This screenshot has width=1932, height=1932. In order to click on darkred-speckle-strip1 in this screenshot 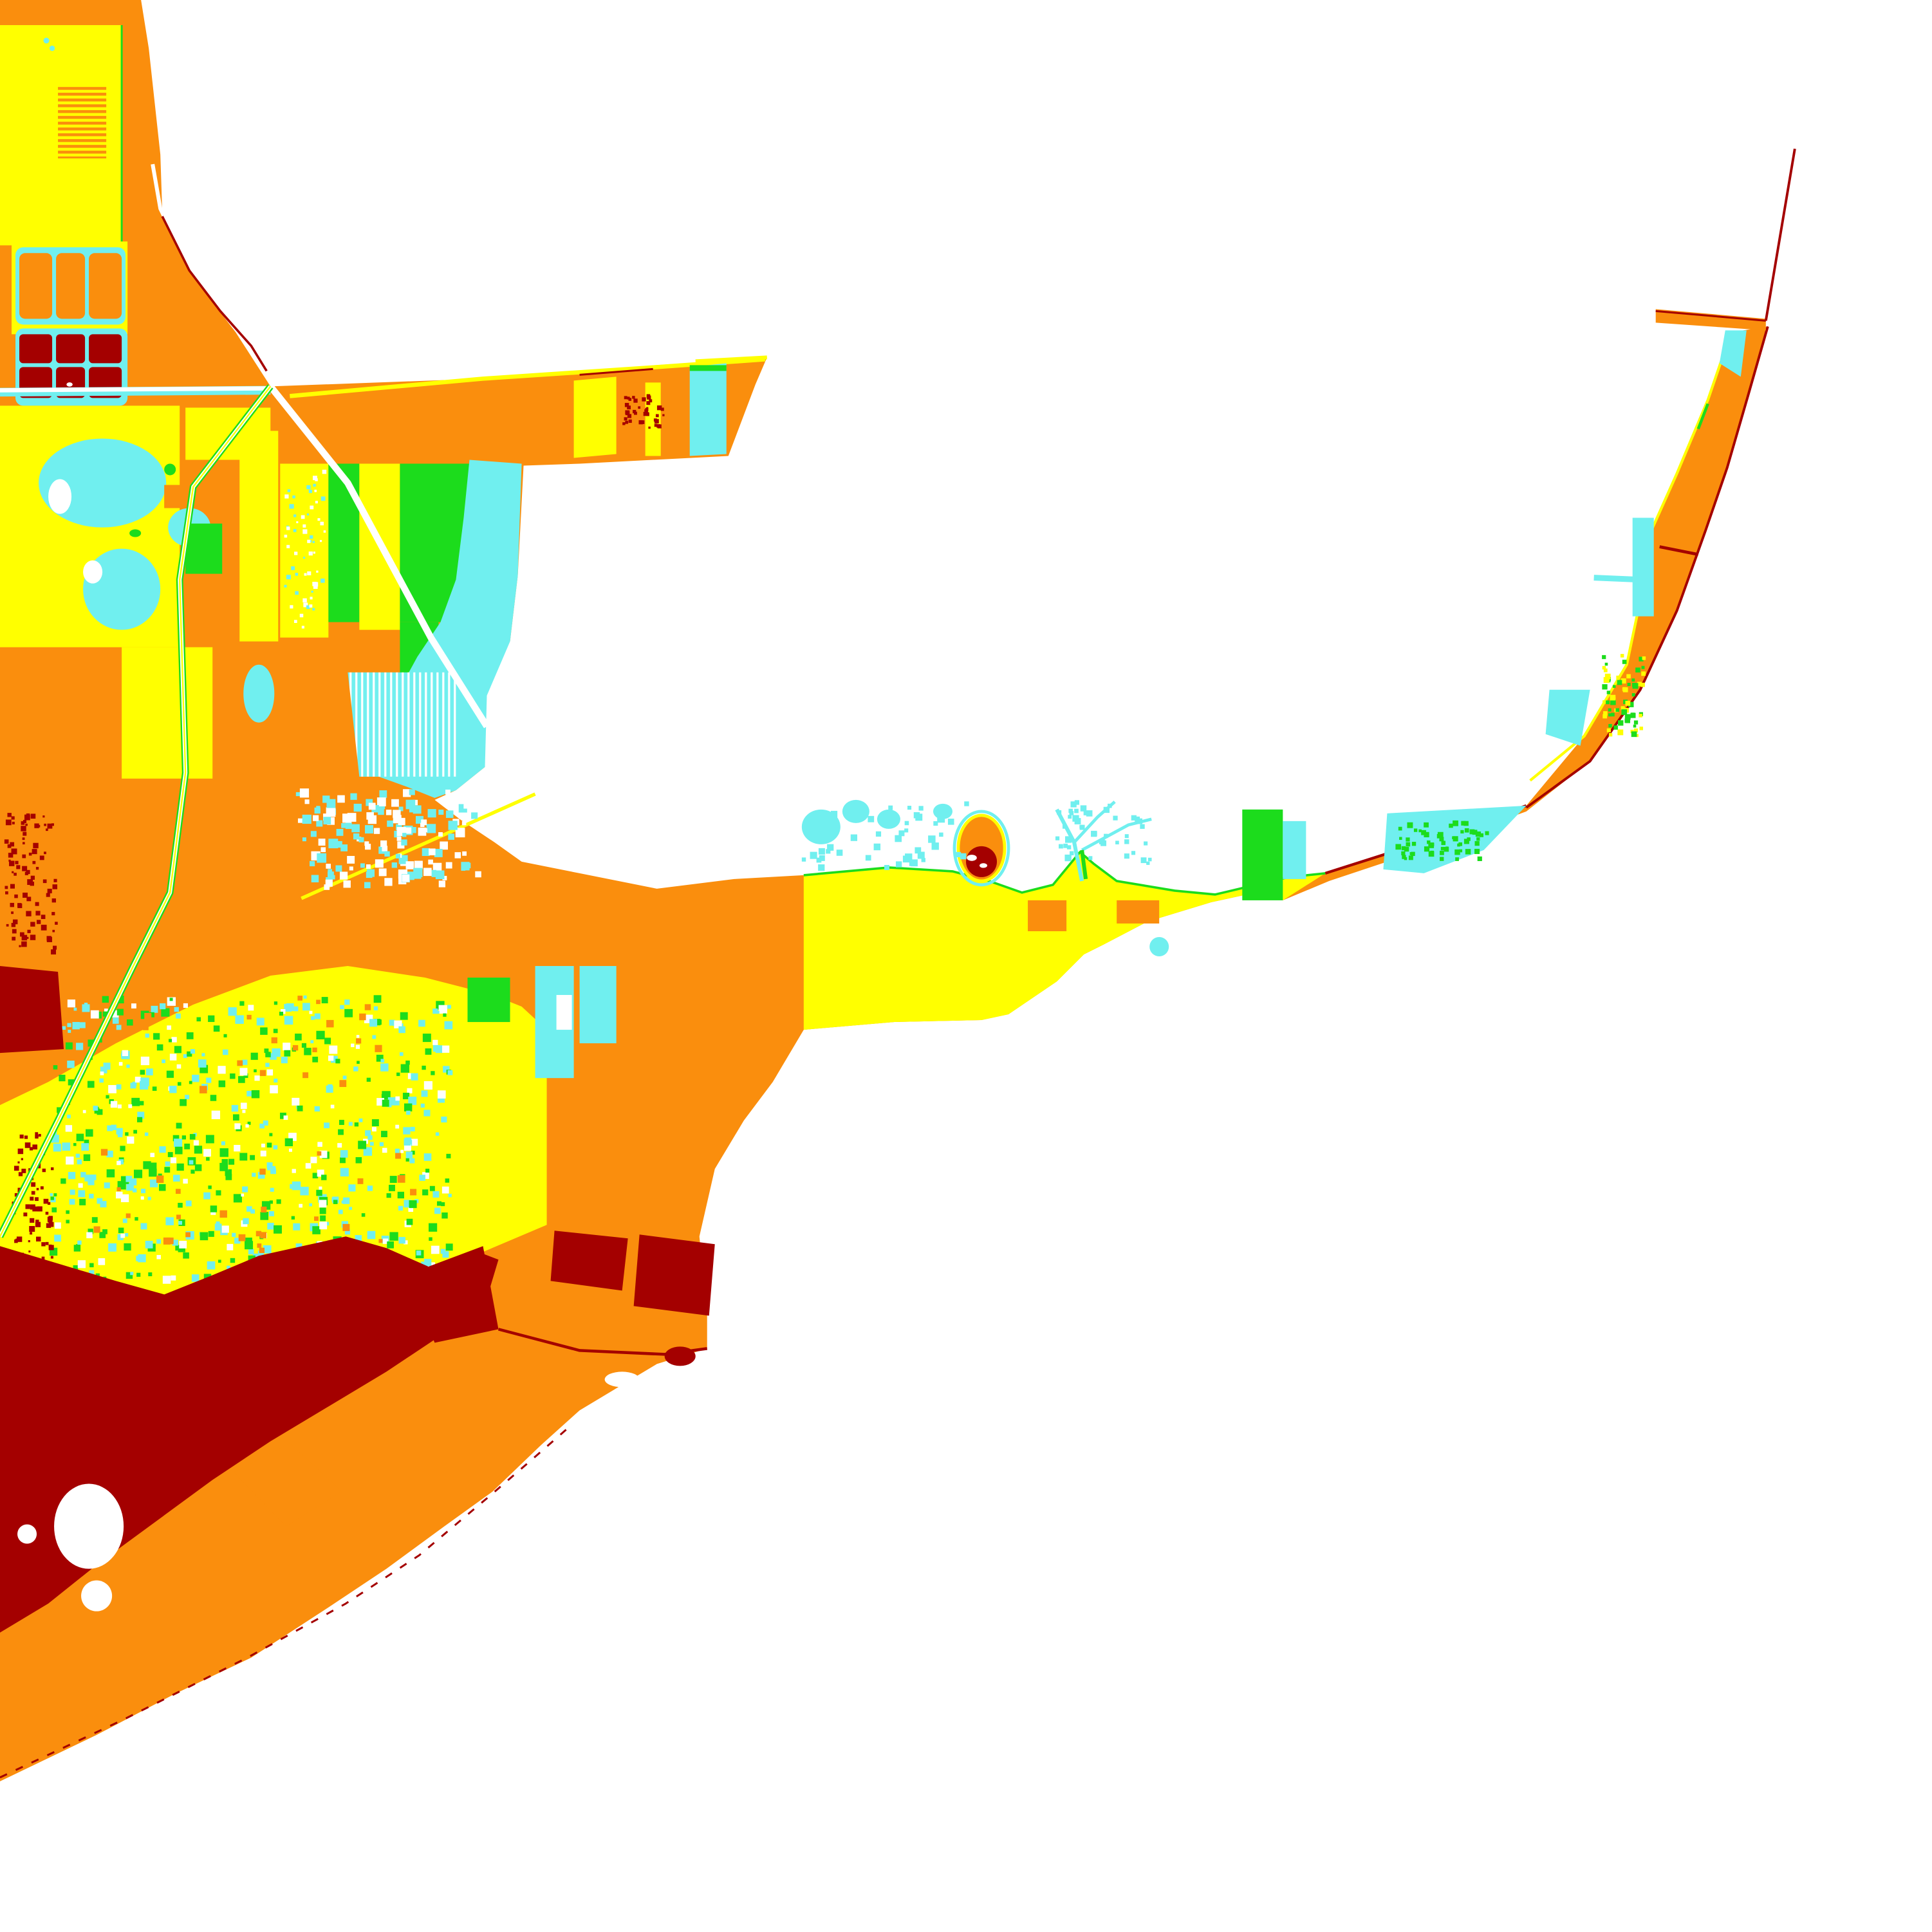, I will do `click(31, 884)`.